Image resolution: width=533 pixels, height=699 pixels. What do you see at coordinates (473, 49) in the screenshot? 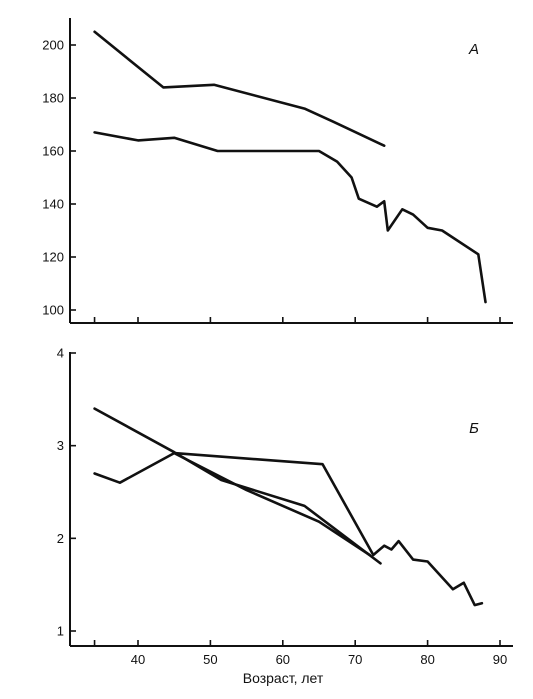
I see `panel-label: А` at bounding box center [473, 49].